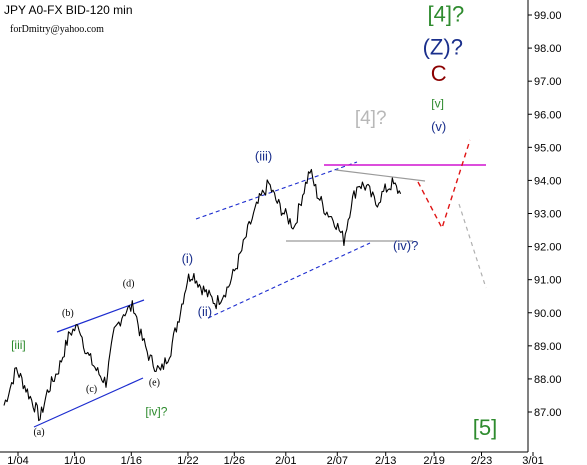 Image resolution: width=587 pixels, height=465 pixels. I want to click on y-tick-label: 88.00, so click(548, 380).